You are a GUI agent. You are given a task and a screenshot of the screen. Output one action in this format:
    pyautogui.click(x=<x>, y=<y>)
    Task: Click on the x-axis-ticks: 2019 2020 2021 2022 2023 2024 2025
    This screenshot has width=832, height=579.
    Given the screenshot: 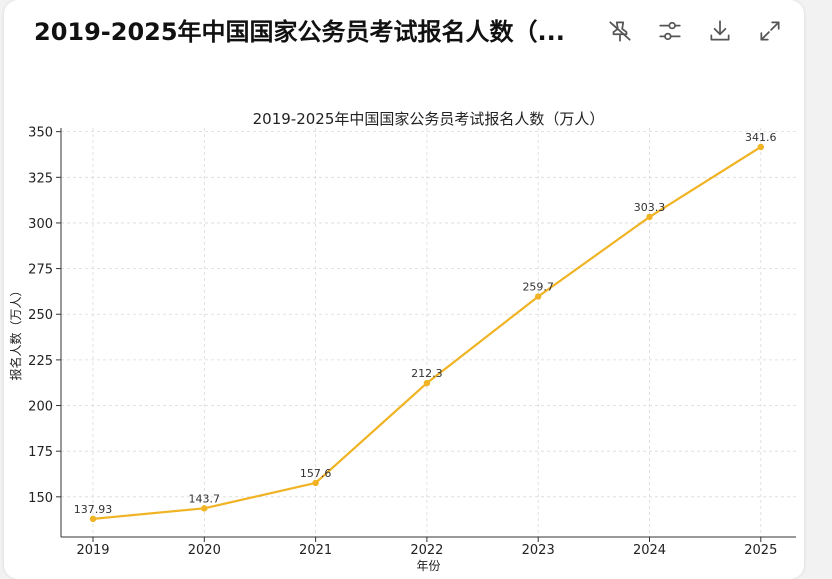 What is the action you would take?
    pyautogui.click(x=426, y=547)
    